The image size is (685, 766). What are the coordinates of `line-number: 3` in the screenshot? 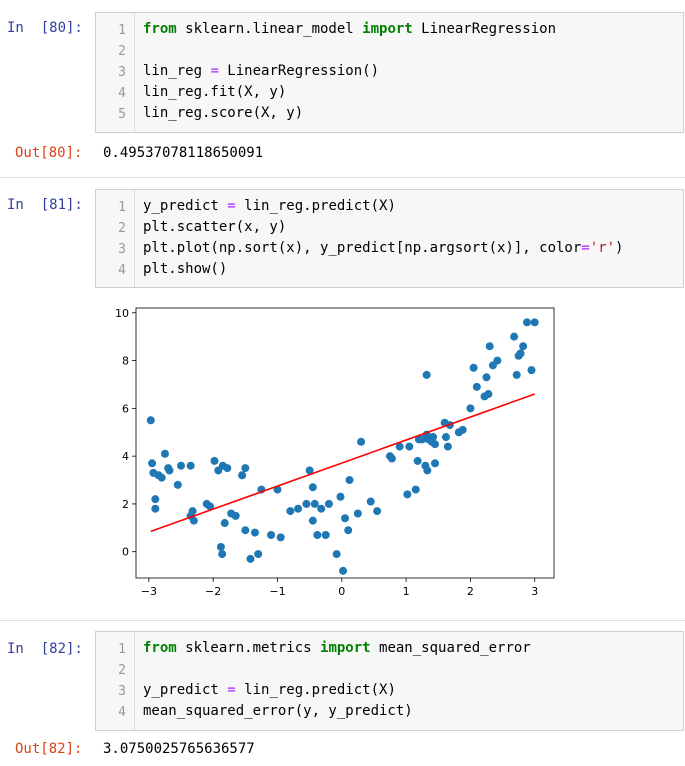 It's located at (122, 72).